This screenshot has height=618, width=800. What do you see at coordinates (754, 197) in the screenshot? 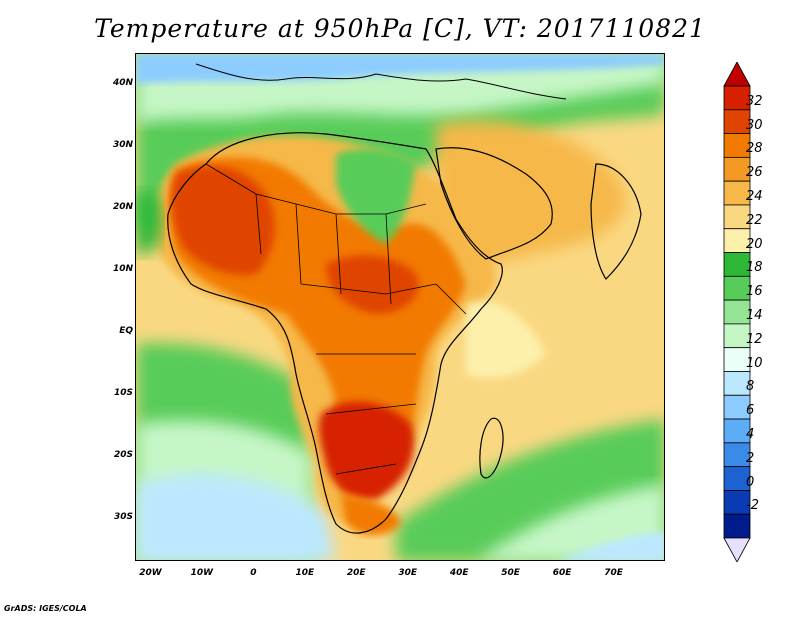
I see `colorbar-label: 24` at bounding box center [754, 197].